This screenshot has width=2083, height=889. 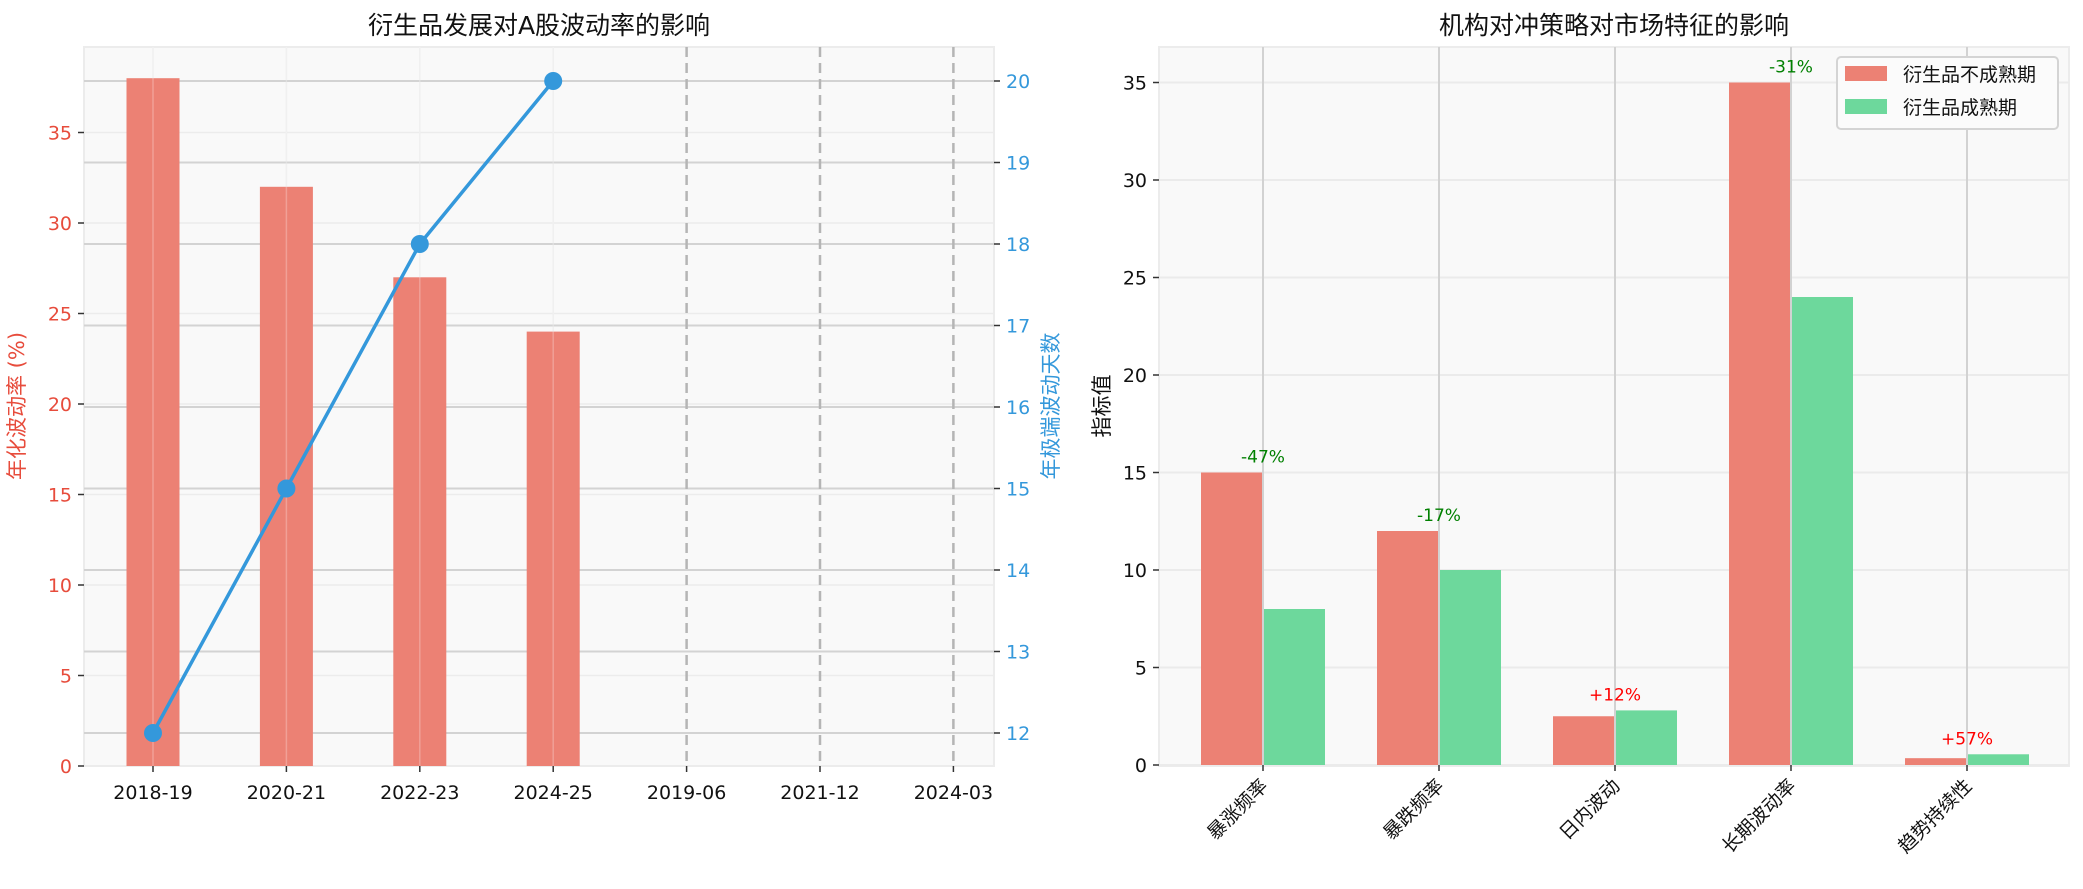 What do you see at coordinates (1646, 737) in the screenshot?
I see `bar-mature-日内波动` at bounding box center [1646, 737].